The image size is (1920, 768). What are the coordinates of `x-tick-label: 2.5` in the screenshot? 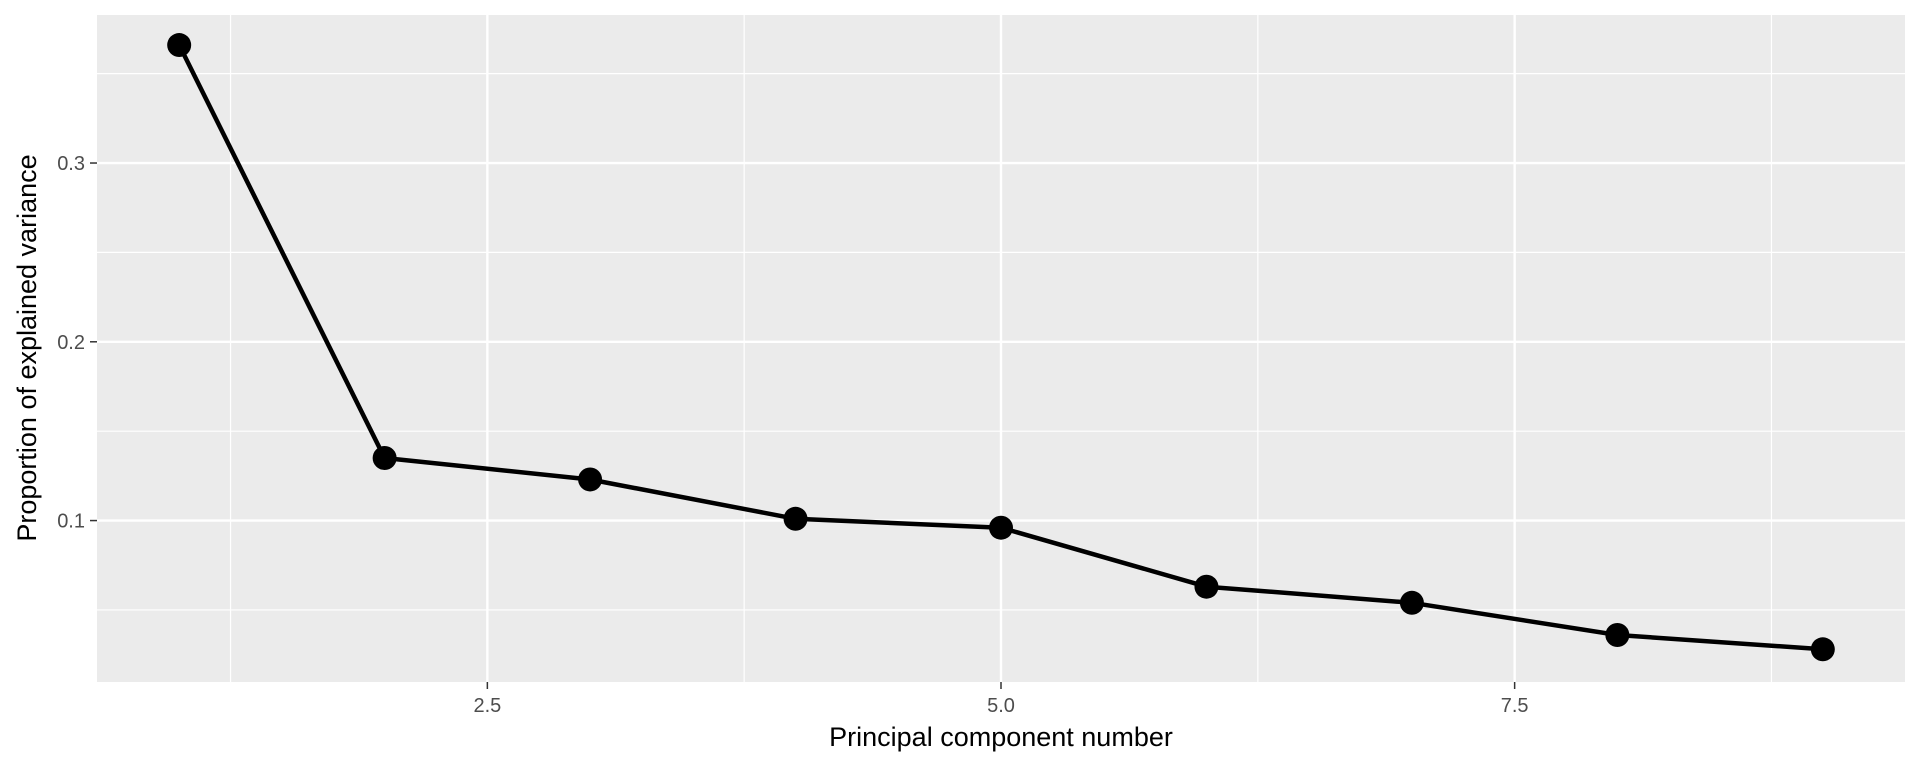 It's located at (487, 706).